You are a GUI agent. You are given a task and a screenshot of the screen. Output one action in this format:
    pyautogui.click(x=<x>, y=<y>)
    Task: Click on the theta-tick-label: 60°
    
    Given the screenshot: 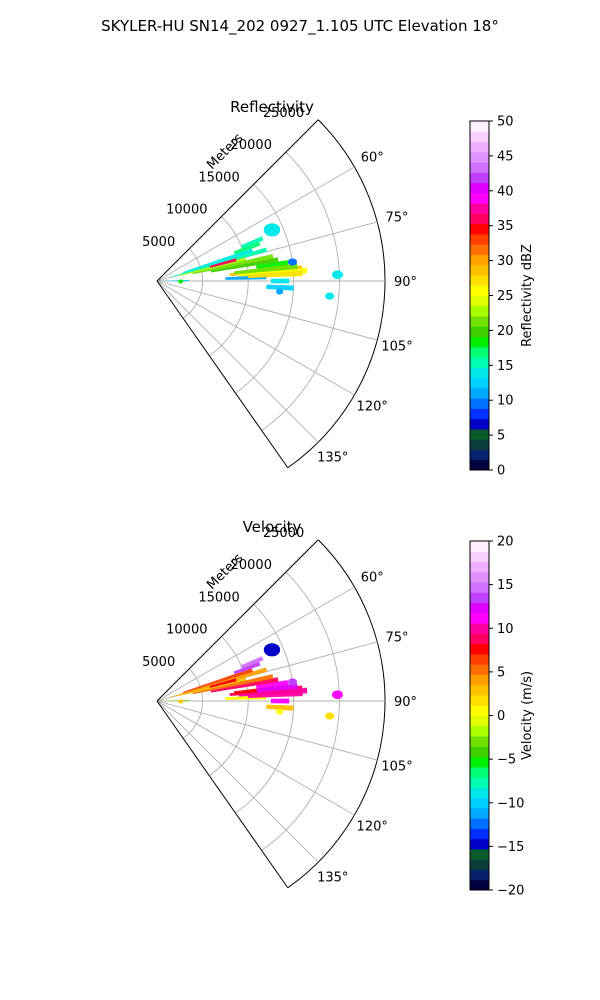 What is the action you would take?
    pyautogui.click(x=372, y=578)
    